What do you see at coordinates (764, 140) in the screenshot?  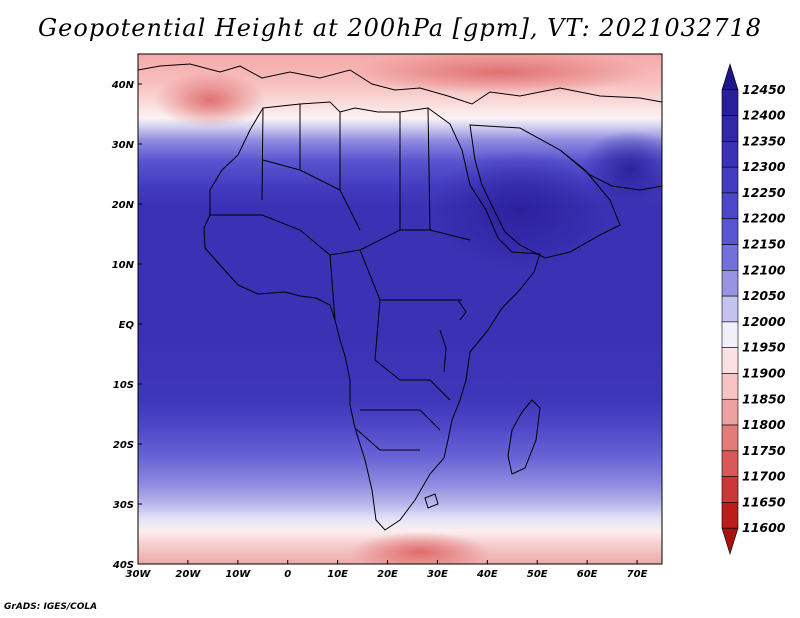 I see `colorbar-label: 12350` at bounding box center [764, 140].